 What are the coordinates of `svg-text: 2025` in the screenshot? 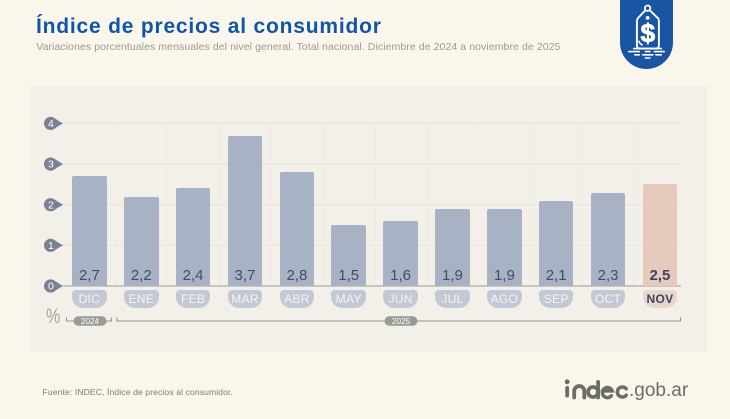 It's located at (401, 321).